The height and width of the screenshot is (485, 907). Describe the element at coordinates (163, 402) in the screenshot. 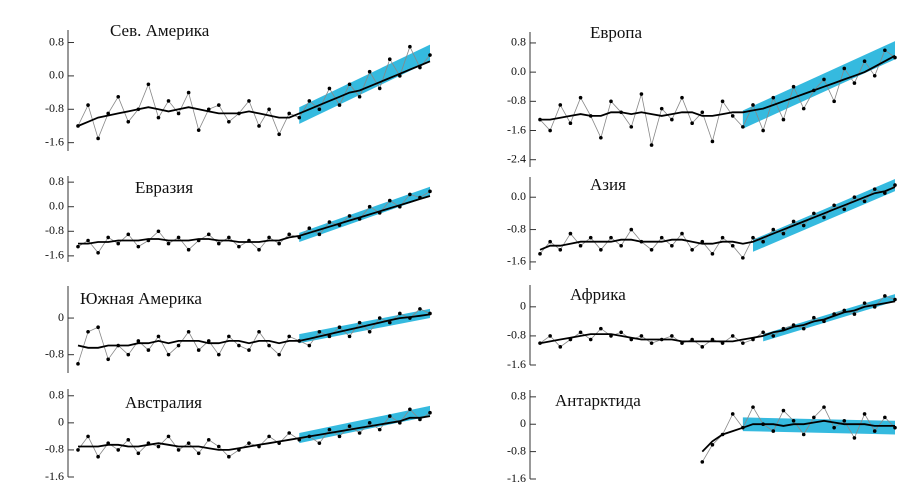

I see `panel-title: Австралия` at that location.